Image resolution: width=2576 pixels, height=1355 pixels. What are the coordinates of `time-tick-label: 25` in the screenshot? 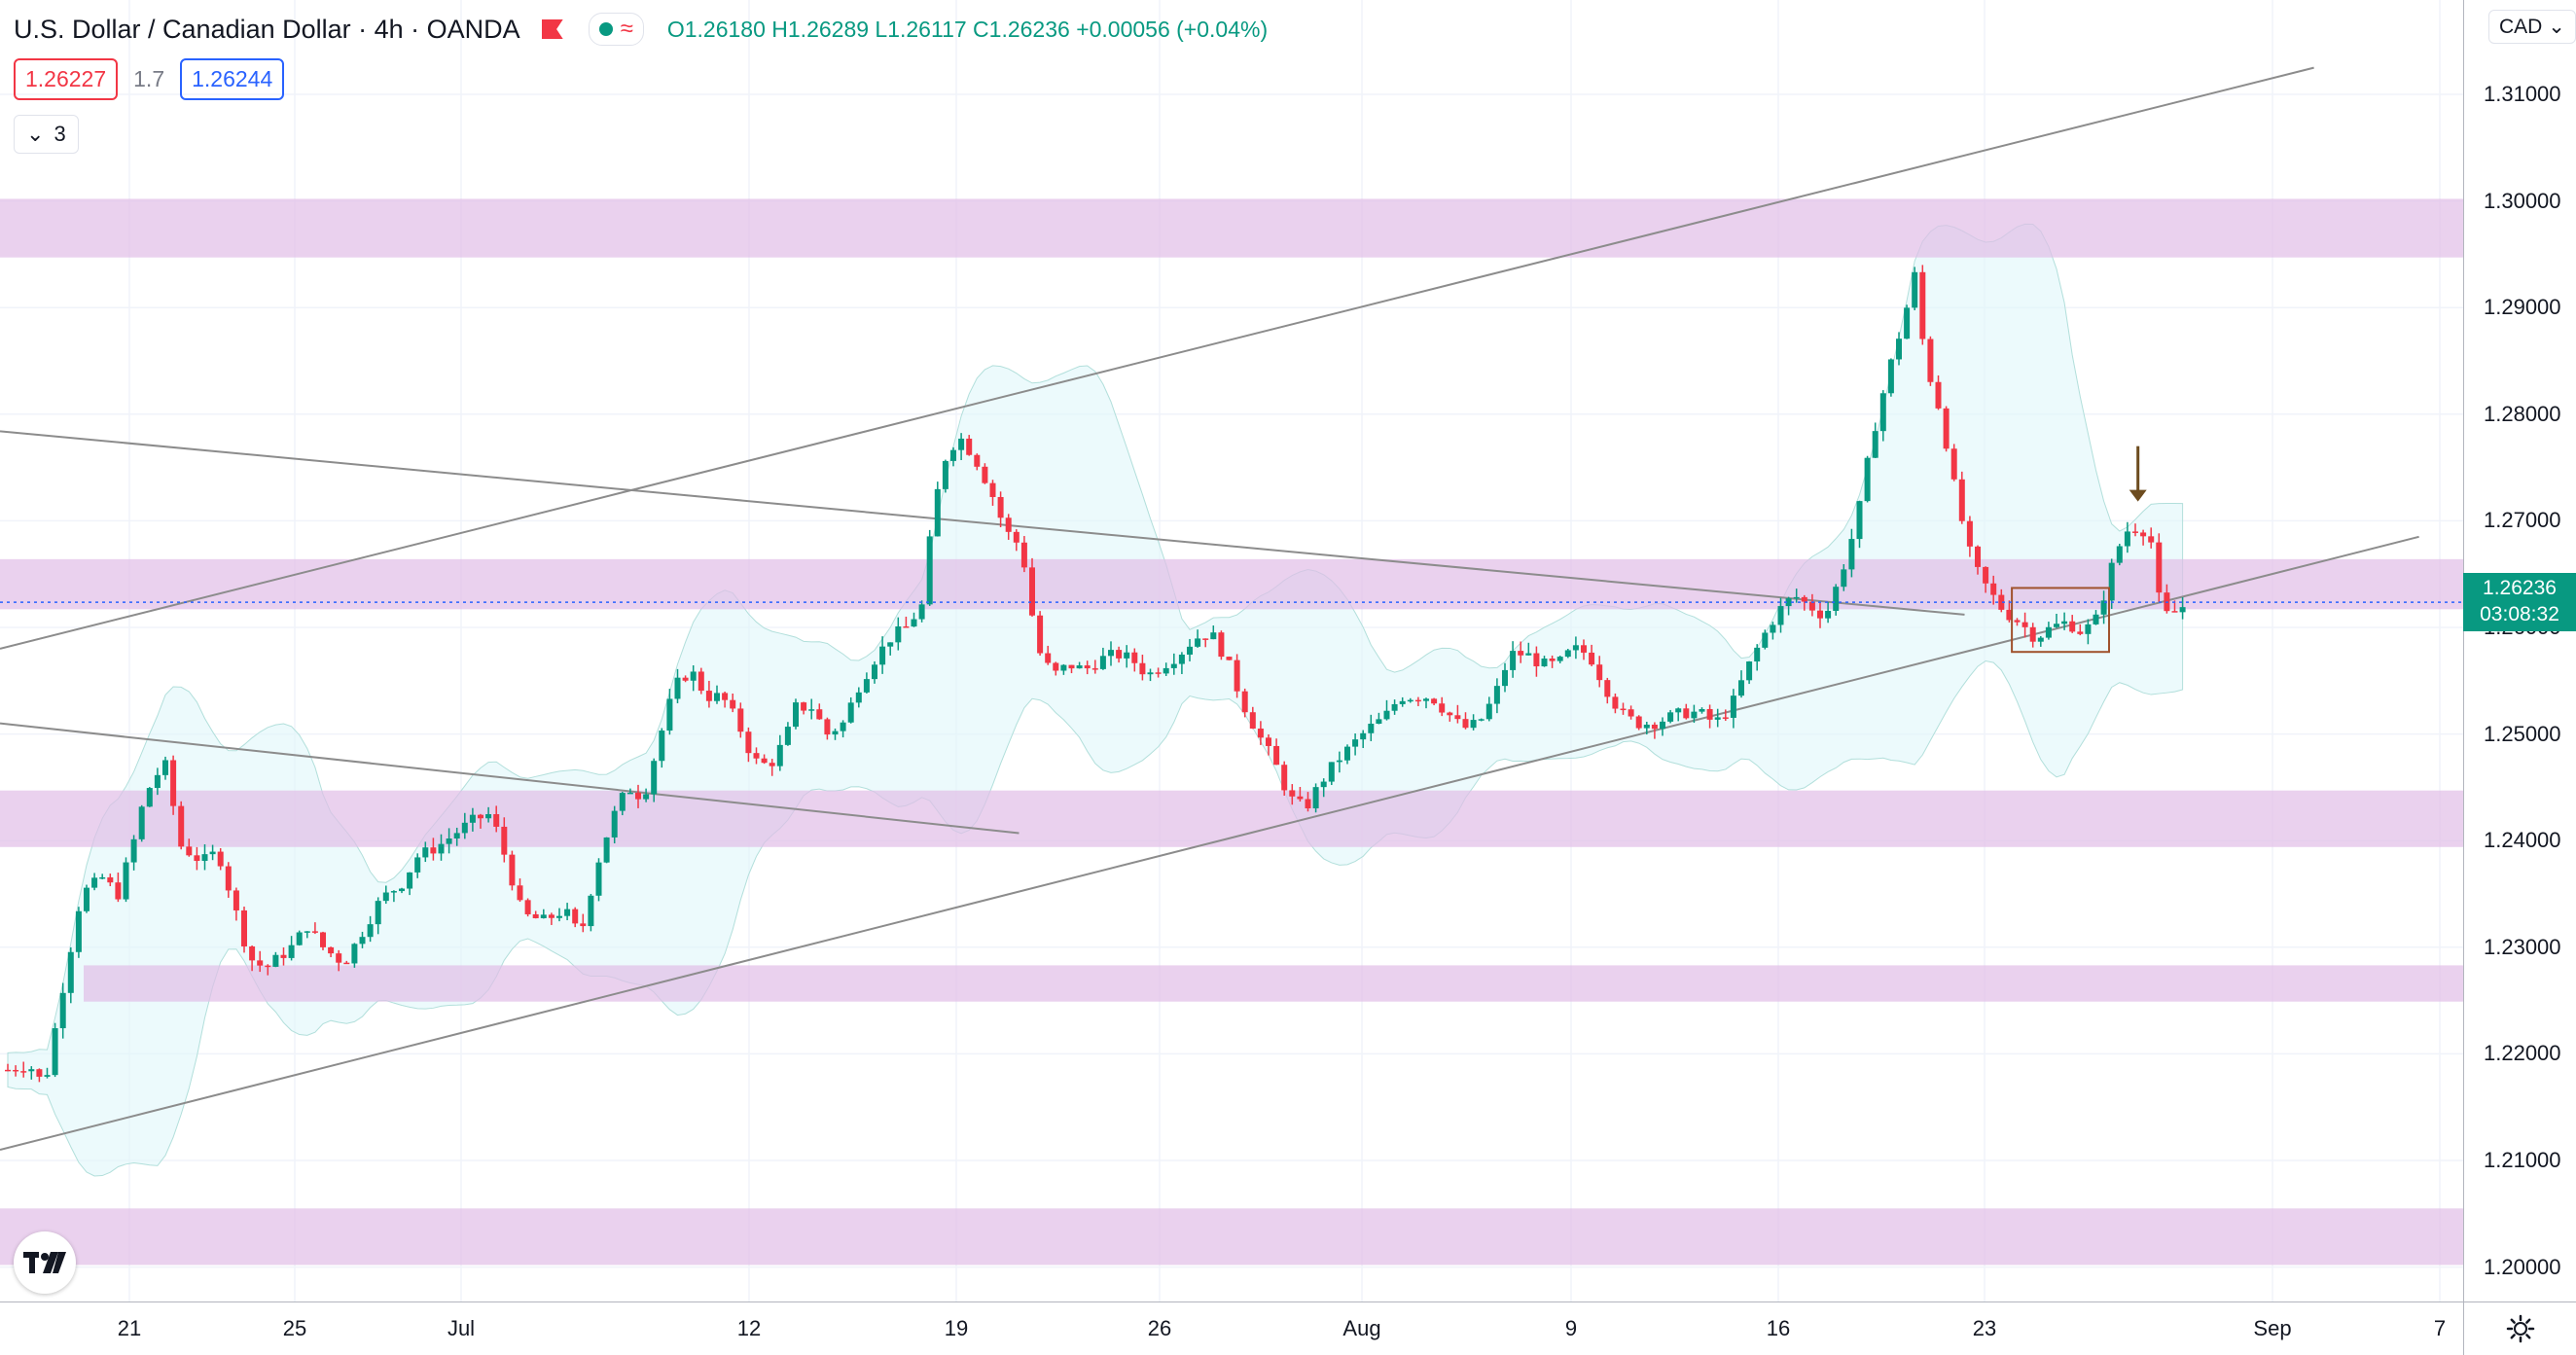 It's located at (294, 1328).